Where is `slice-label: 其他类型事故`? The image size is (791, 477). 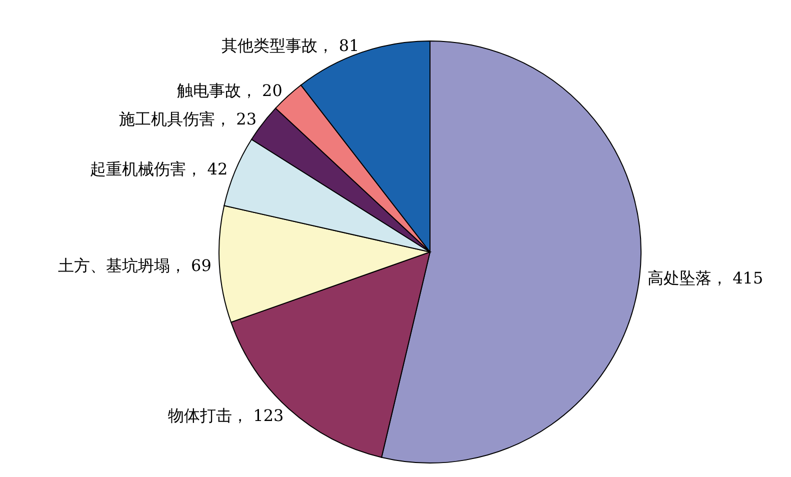
slice-label: 其他类型事故 is located at coordinates (270, 44).